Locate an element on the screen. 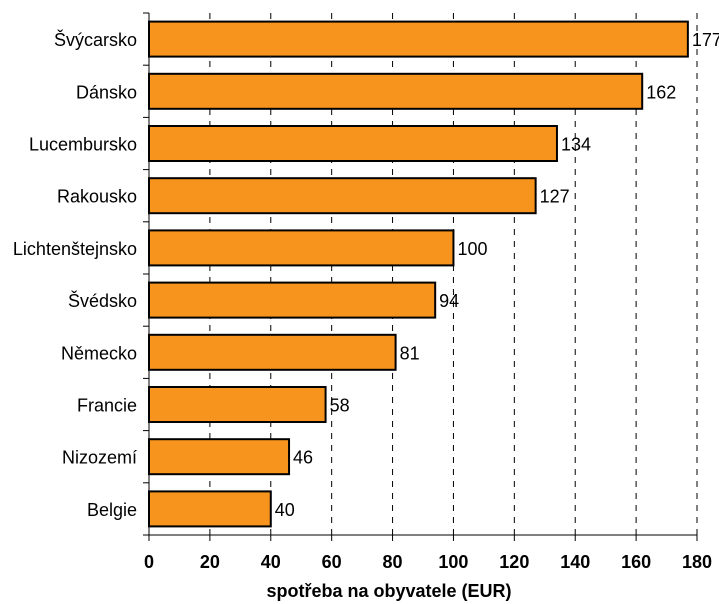 This screenshot has height=604, width=719. x-tick-label-120: 120 is located at coordinates (514, 562).